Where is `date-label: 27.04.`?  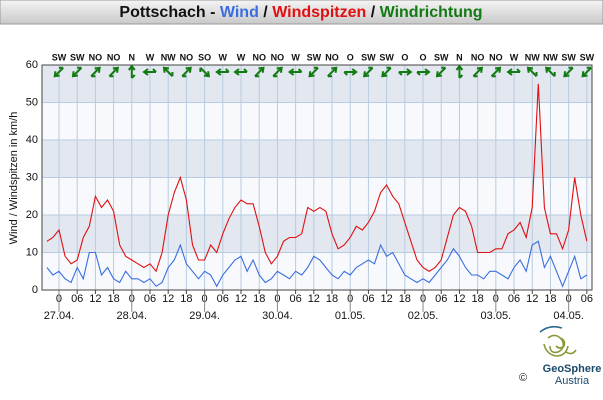
date-label: 27.04. is located at coordinates (59, 316).